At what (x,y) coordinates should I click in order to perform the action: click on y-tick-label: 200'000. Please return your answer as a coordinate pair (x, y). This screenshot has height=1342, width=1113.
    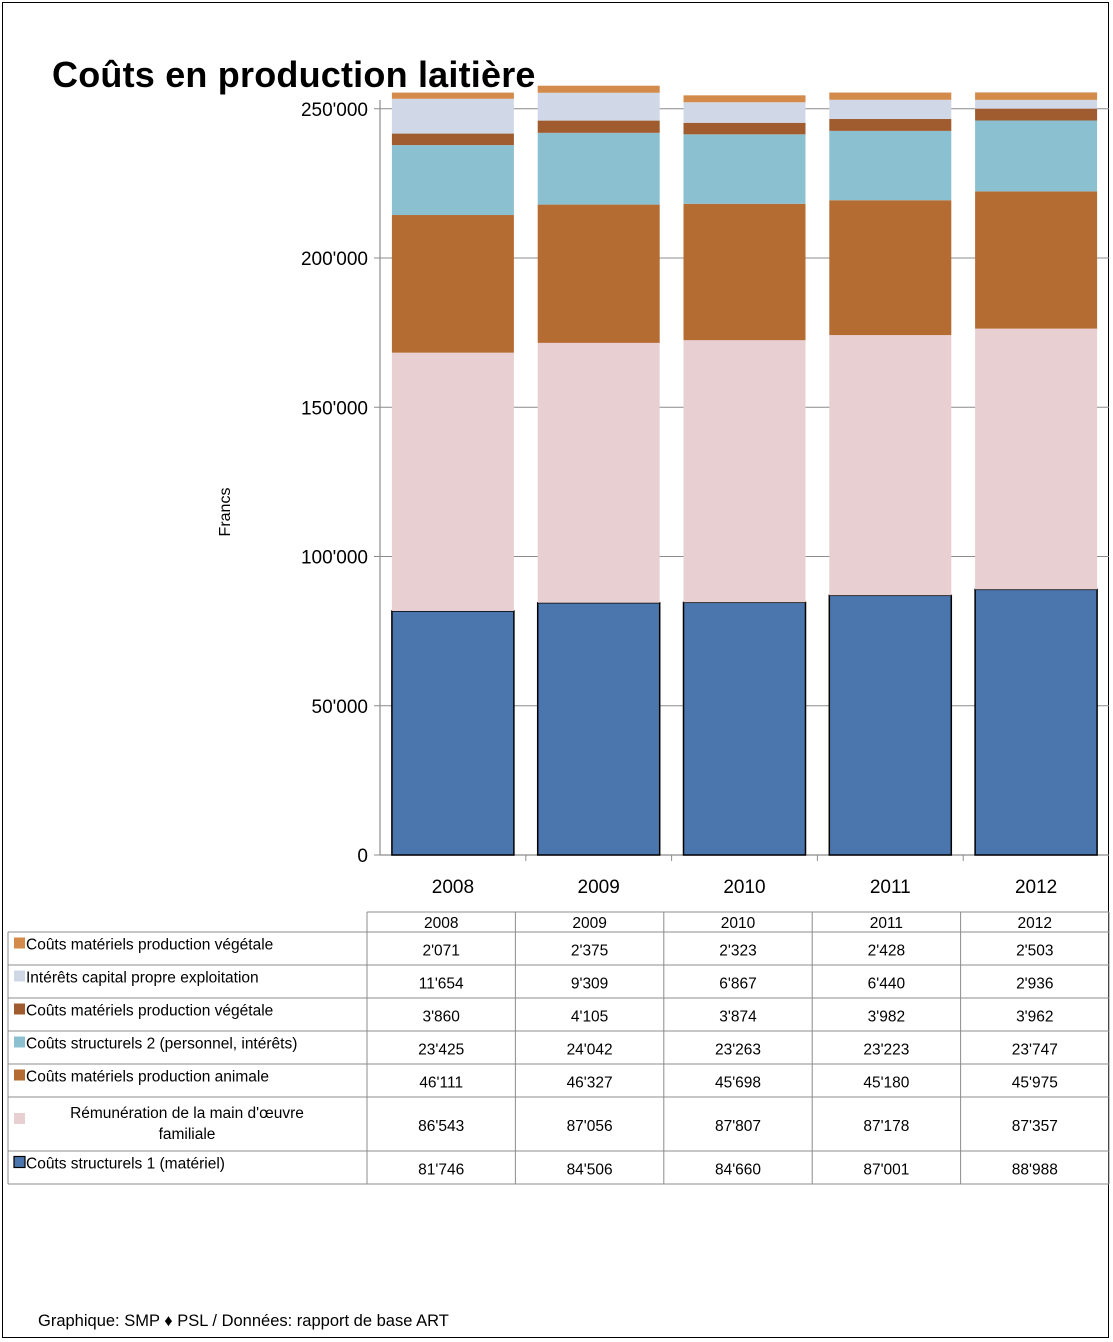
    Looking at the image, I should click on (334, 259).